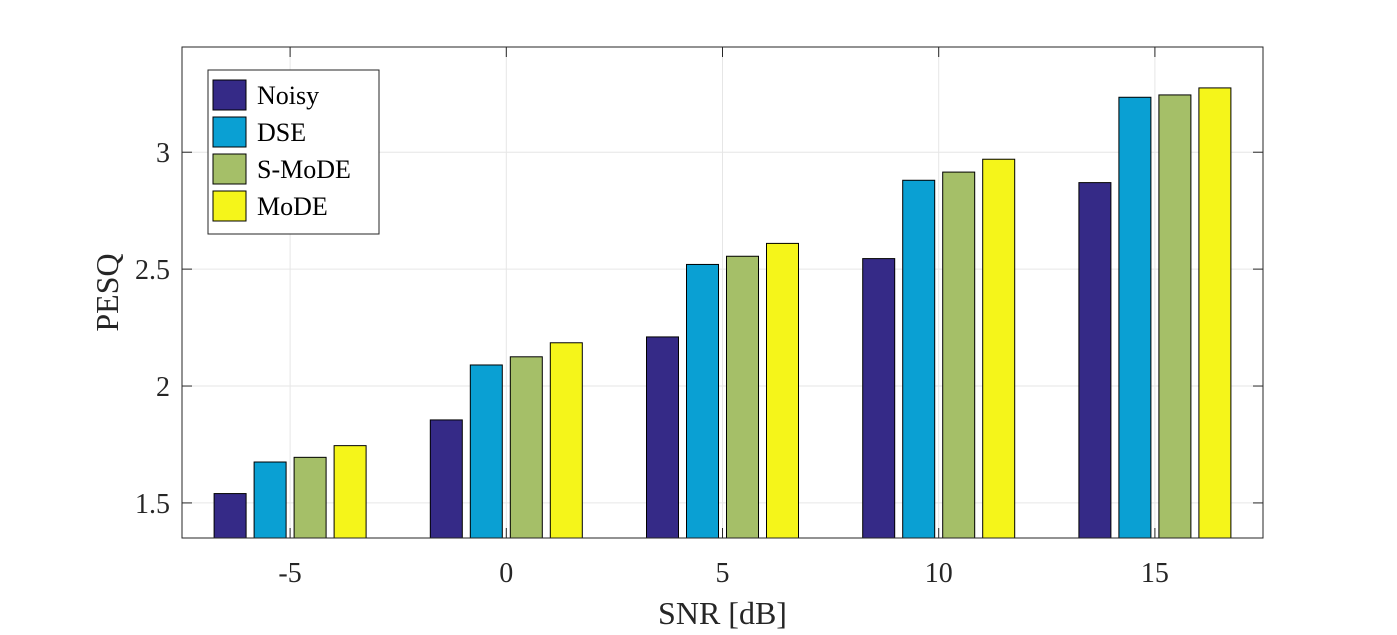 The height and width of the screenshot is (635, 1397). Describe the element at coordinates (723, 573) in the screenshot. I see `x-tick-label: 5` at that location.